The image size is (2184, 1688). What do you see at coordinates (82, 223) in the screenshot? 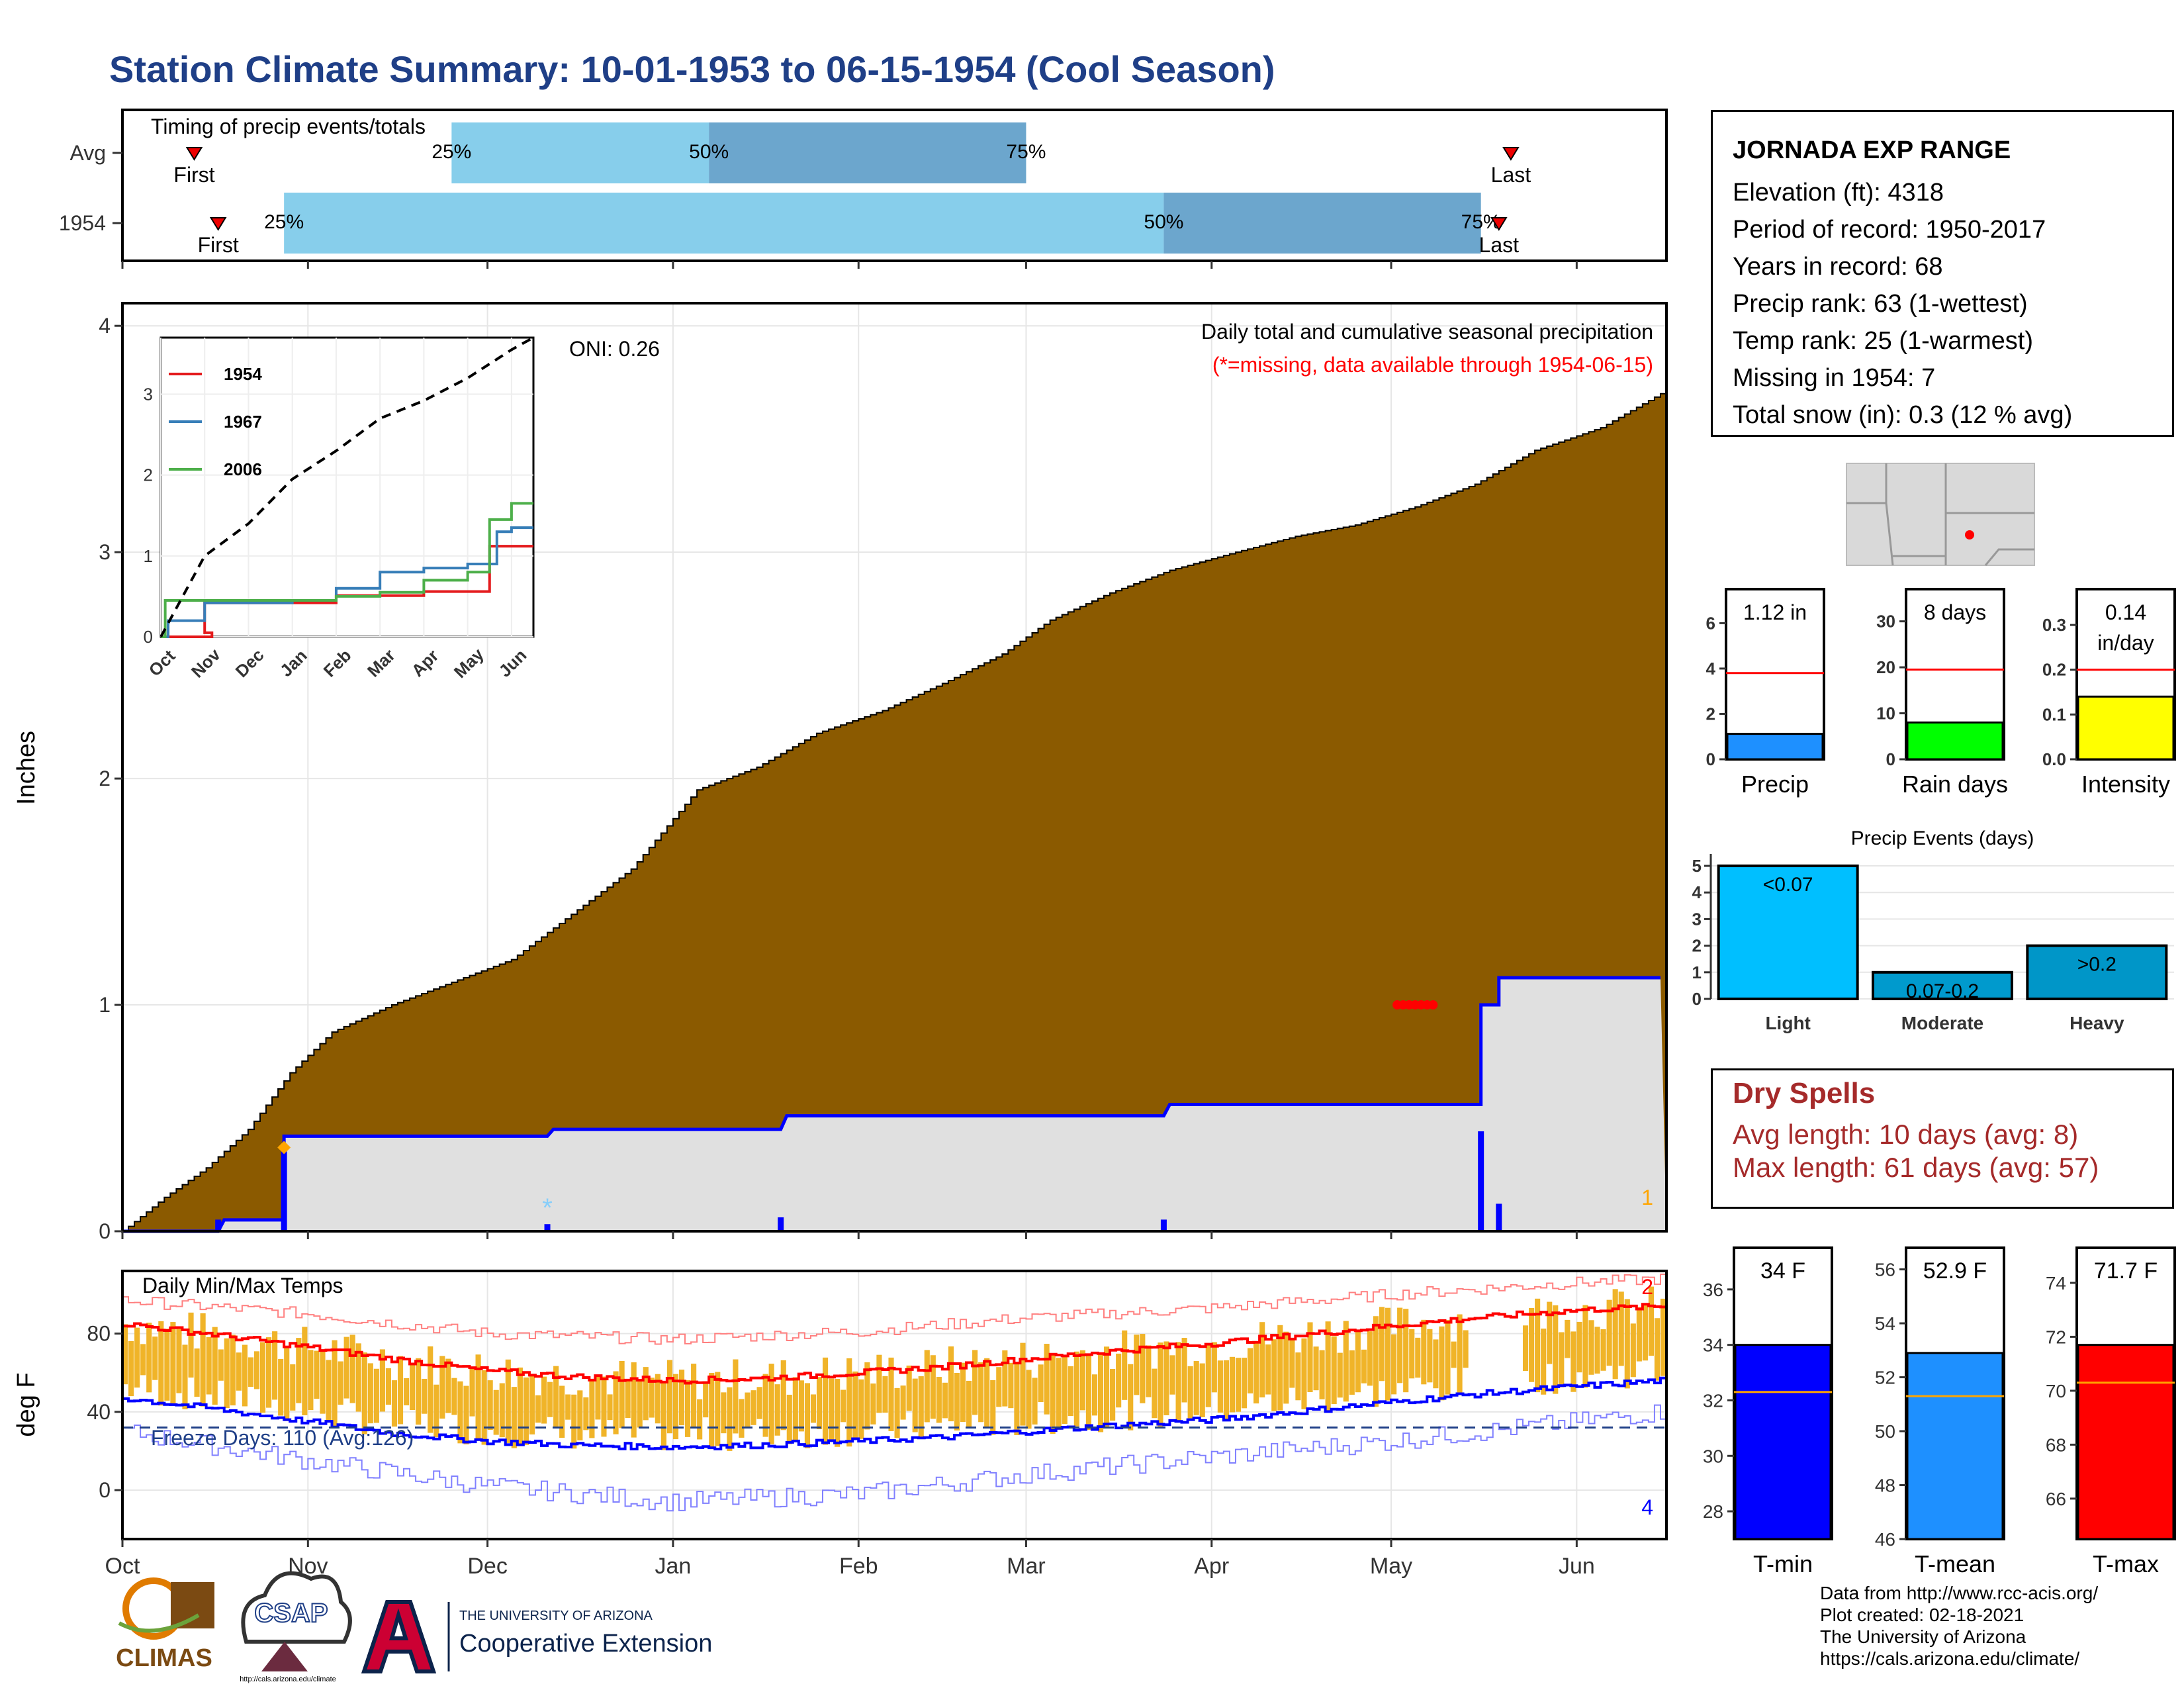
I see `timing-row-label: 1954` at bounding box center [82, 223].